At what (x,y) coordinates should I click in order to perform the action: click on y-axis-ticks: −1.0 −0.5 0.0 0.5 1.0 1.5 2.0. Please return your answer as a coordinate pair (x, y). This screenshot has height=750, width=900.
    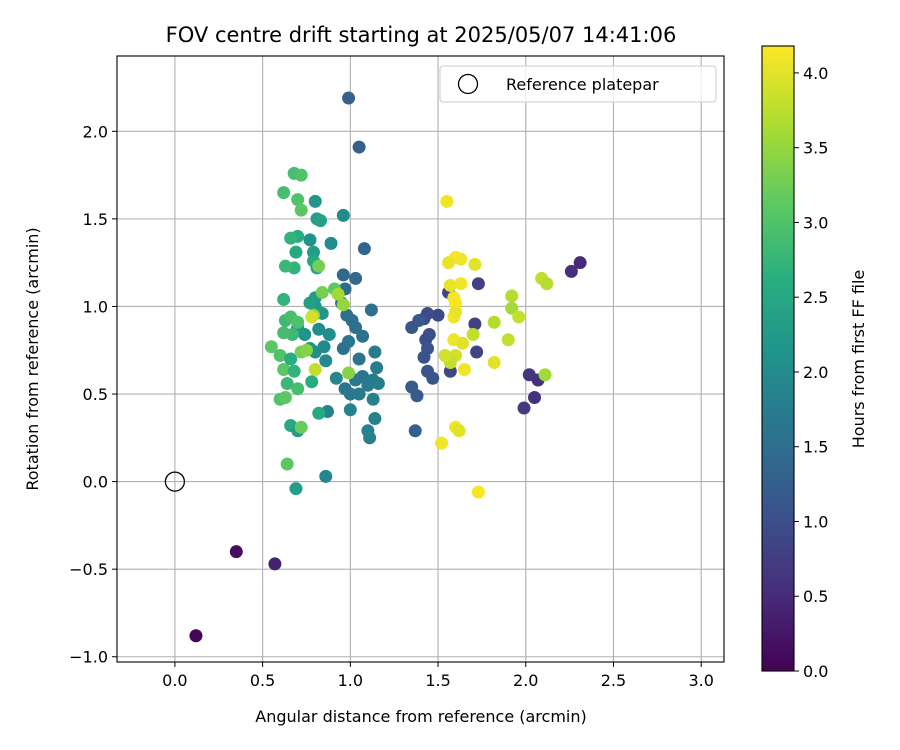
    Looking at the image, I should click on (93, 394).